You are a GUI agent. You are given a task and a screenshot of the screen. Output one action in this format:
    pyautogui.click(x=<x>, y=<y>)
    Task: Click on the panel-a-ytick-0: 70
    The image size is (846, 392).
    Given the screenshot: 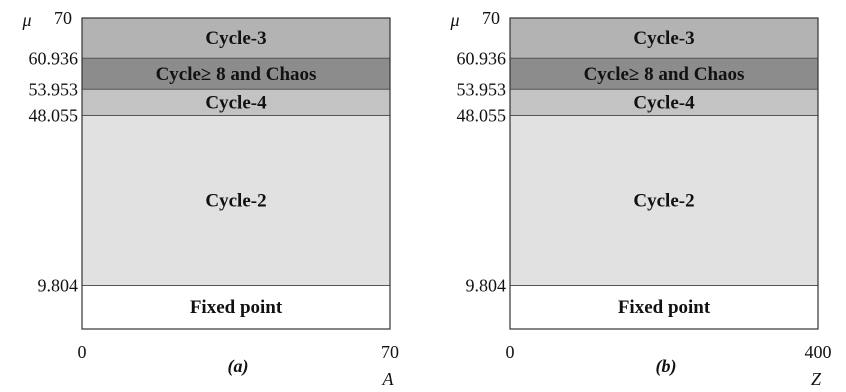 What is the action you would take?
    pyautogui.click(x=63, y=18)
    